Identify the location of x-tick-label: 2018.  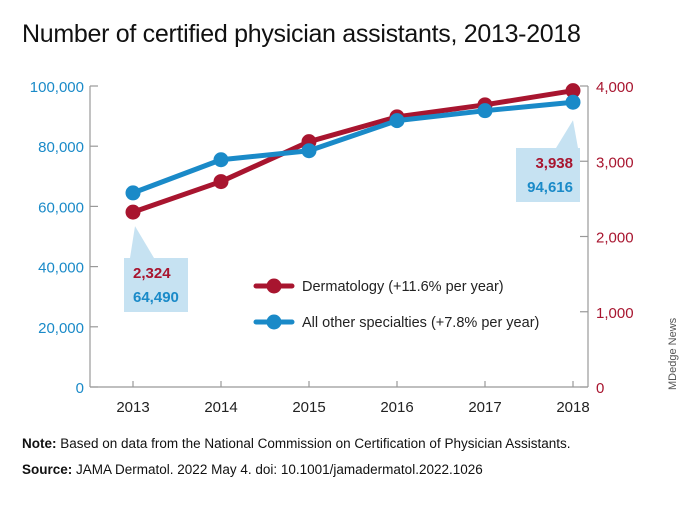
(572, 407).